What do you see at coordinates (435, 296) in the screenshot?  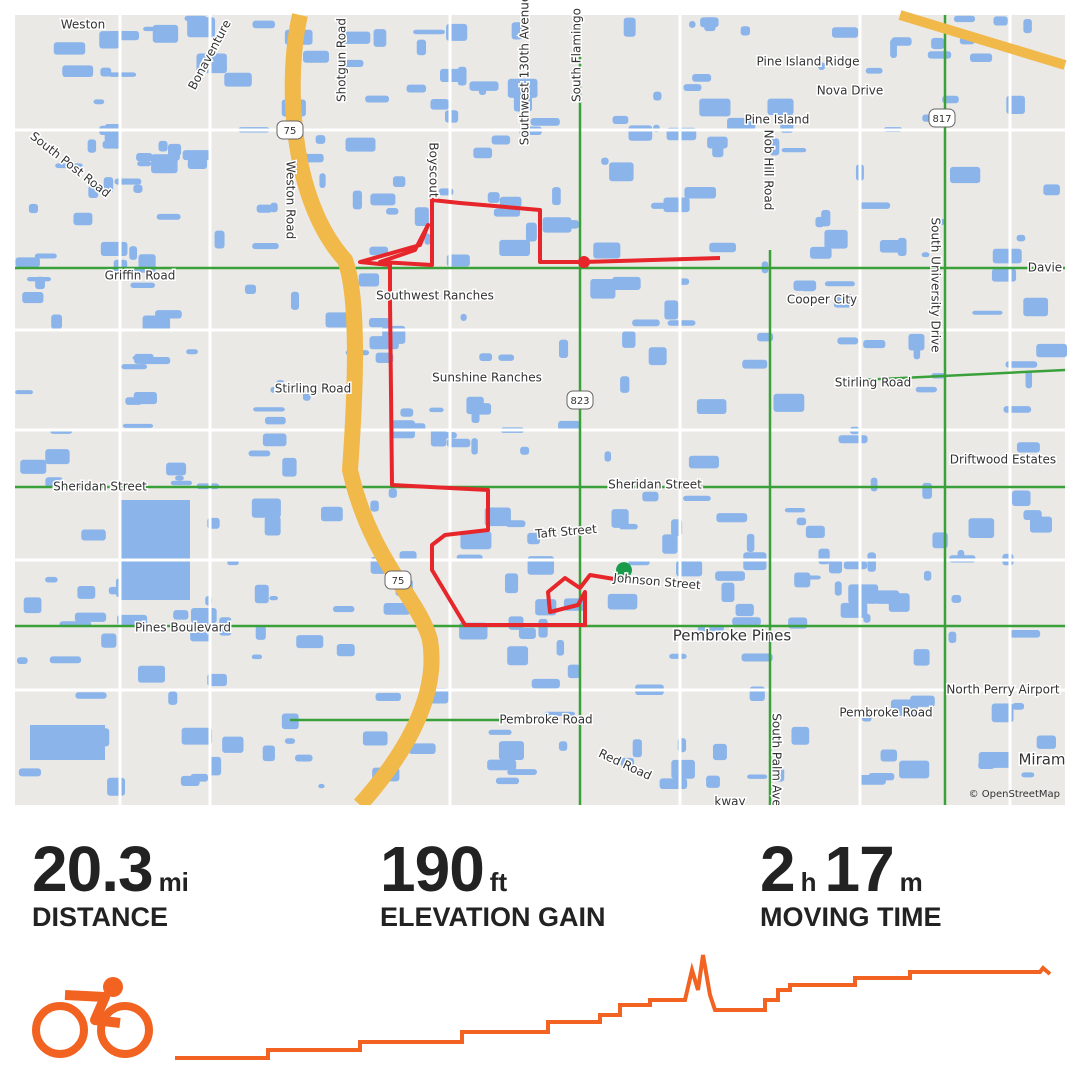 I see `map-label: Southwest Ranches` at bounding box center [435, 296].